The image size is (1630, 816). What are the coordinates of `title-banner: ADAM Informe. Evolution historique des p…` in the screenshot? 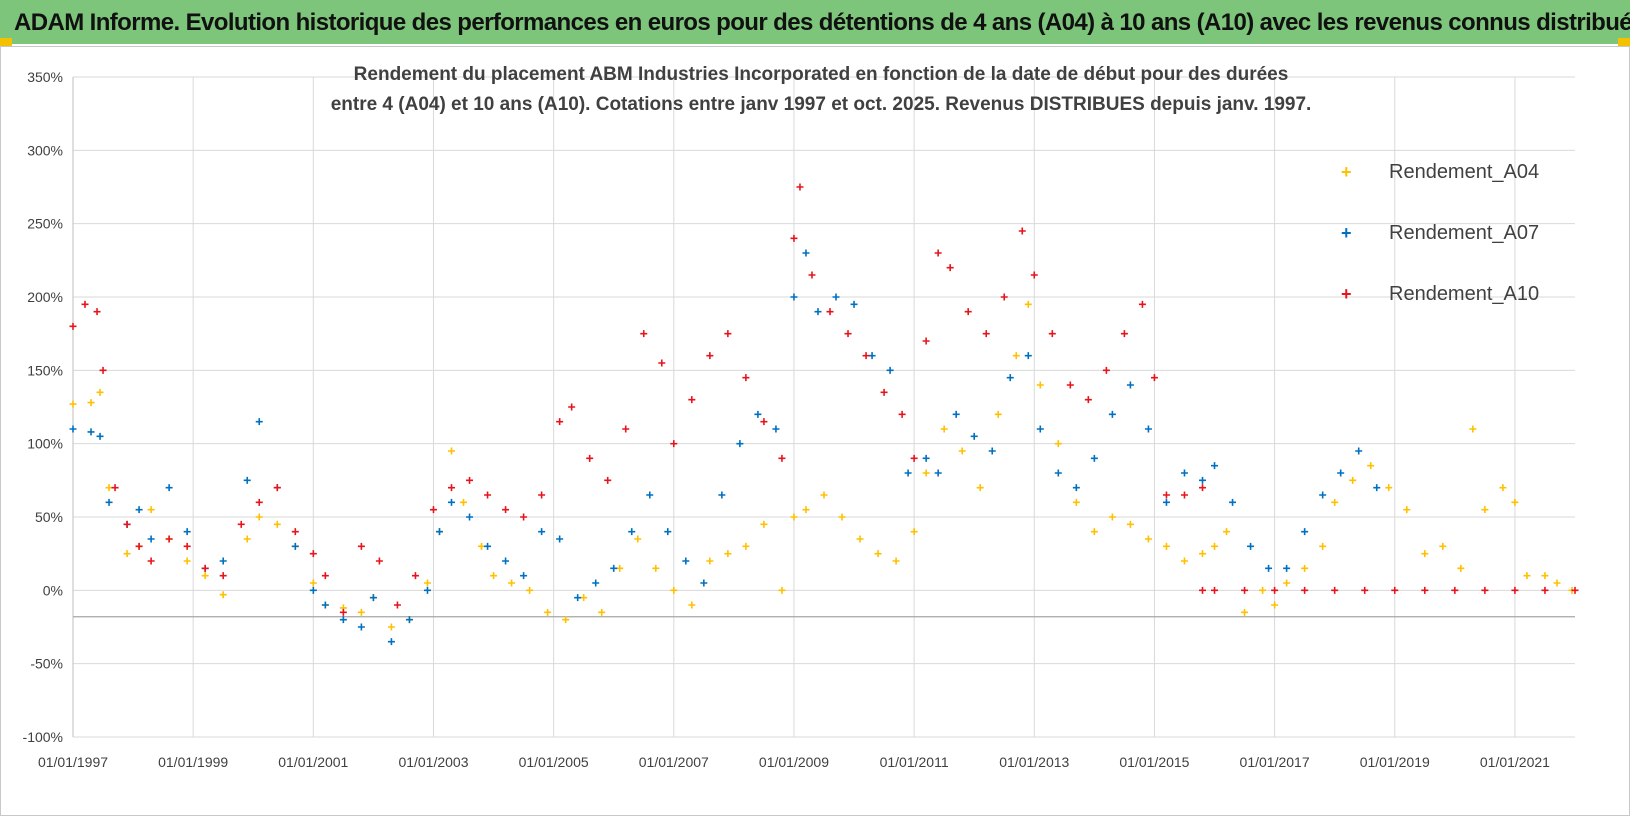 It's located at (815, 23).